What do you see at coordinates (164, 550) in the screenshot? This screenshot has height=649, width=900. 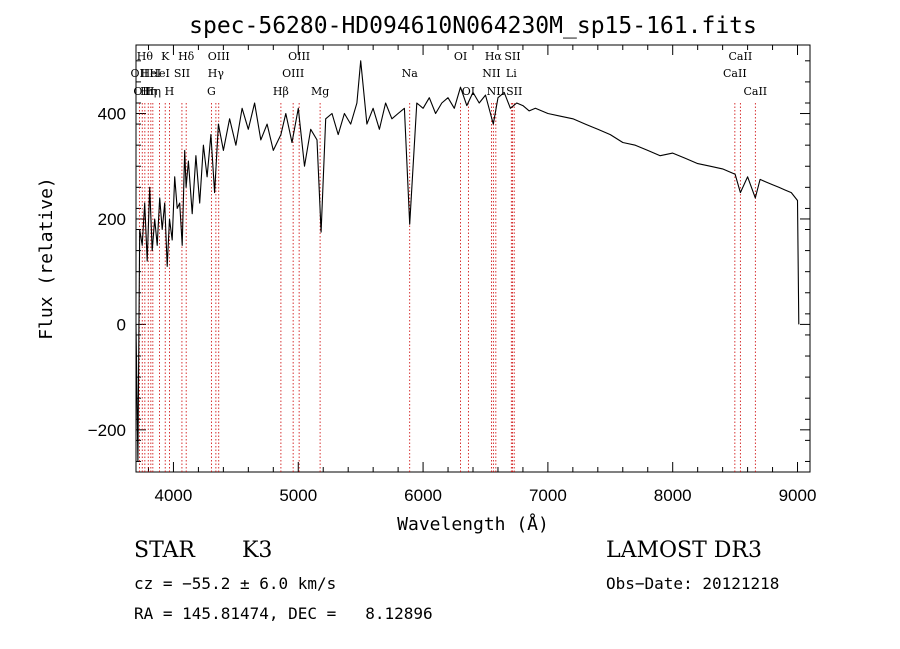 I see `class-label: STAR` at bounding box center [164, 550].